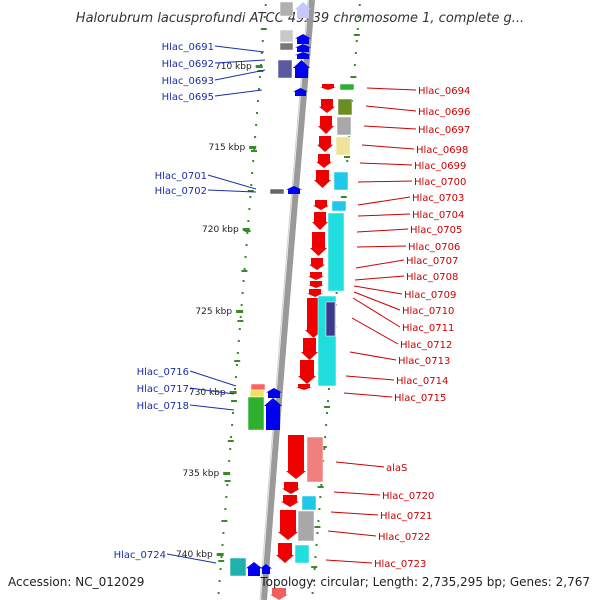 The height and width of the screenshot is (600, 600). What do you see at coordinates (430, 295) in the screenshot?
I see `gene-label-hlac_0709: Hlac_0709` at bounding box center [430, 295].